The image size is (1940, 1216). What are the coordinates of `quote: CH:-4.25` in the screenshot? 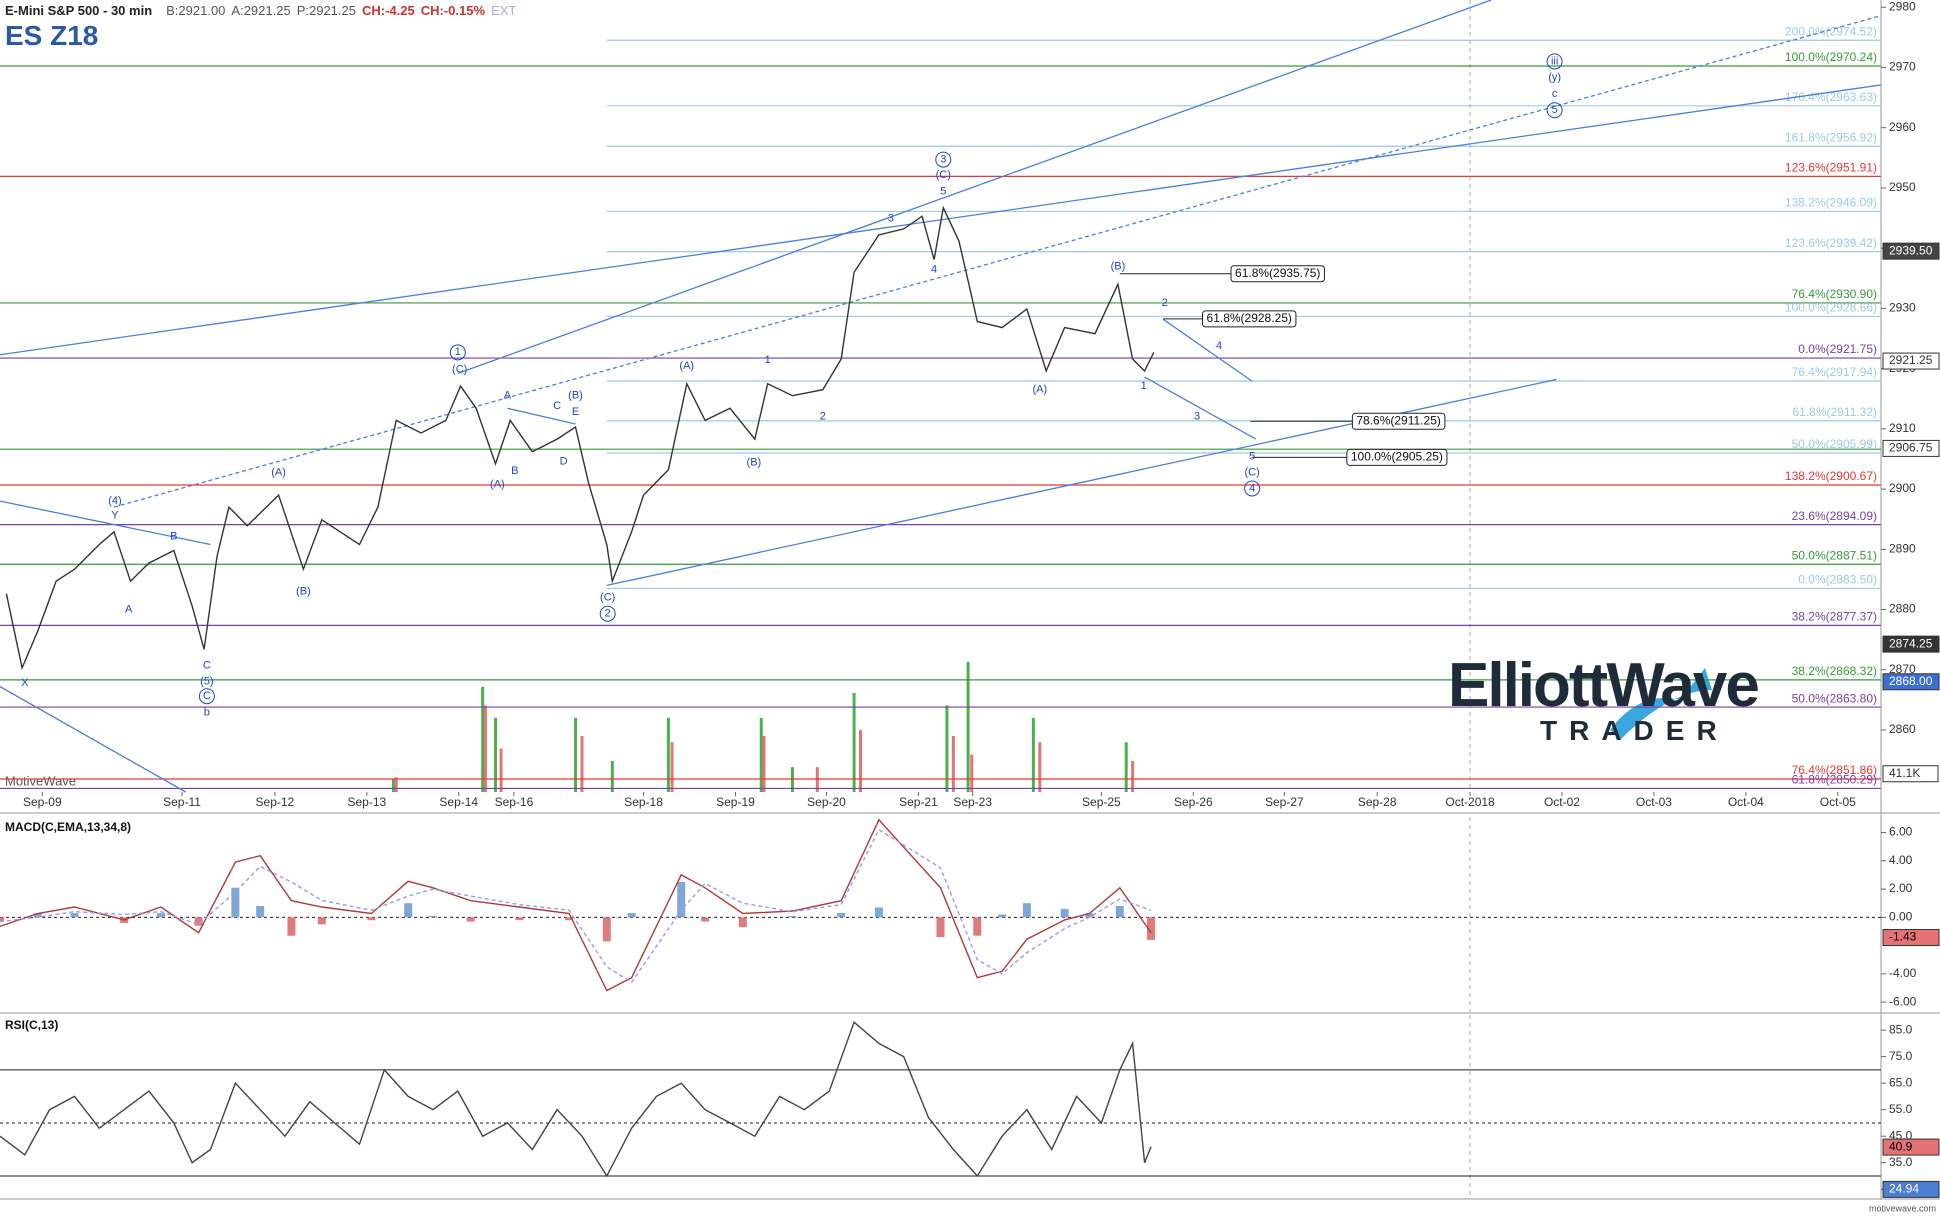 It's located at (388, 10).